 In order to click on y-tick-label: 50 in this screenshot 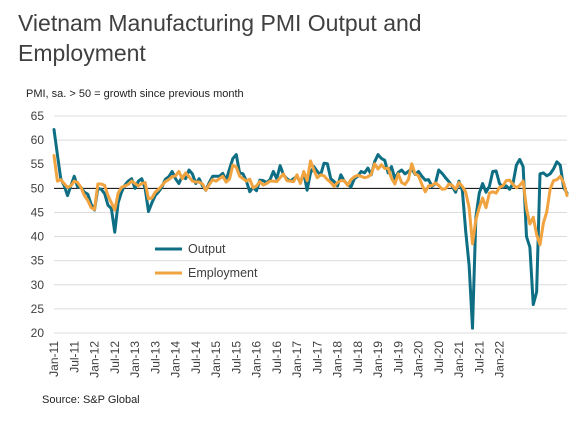, I will do `click(38, 188)`.